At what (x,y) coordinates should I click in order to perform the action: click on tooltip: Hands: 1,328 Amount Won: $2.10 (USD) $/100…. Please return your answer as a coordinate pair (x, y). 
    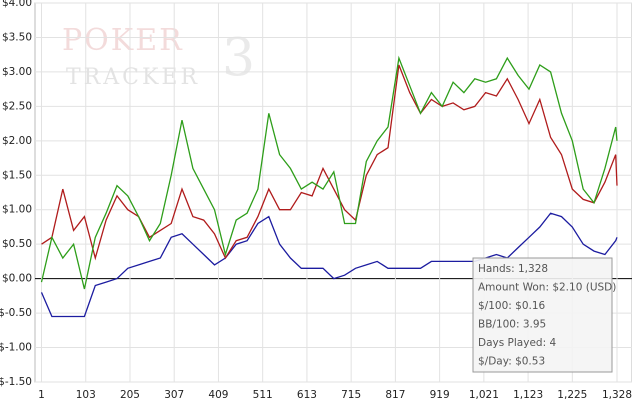
    Looking at the image, I should click on (544, 315).